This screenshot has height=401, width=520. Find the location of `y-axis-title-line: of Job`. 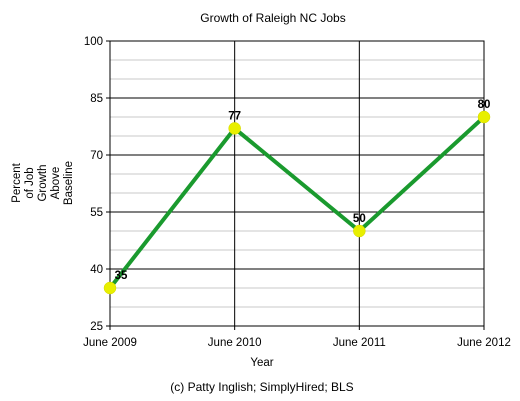

y-axis-title-line: of Job is located at coordinates (30, 182).